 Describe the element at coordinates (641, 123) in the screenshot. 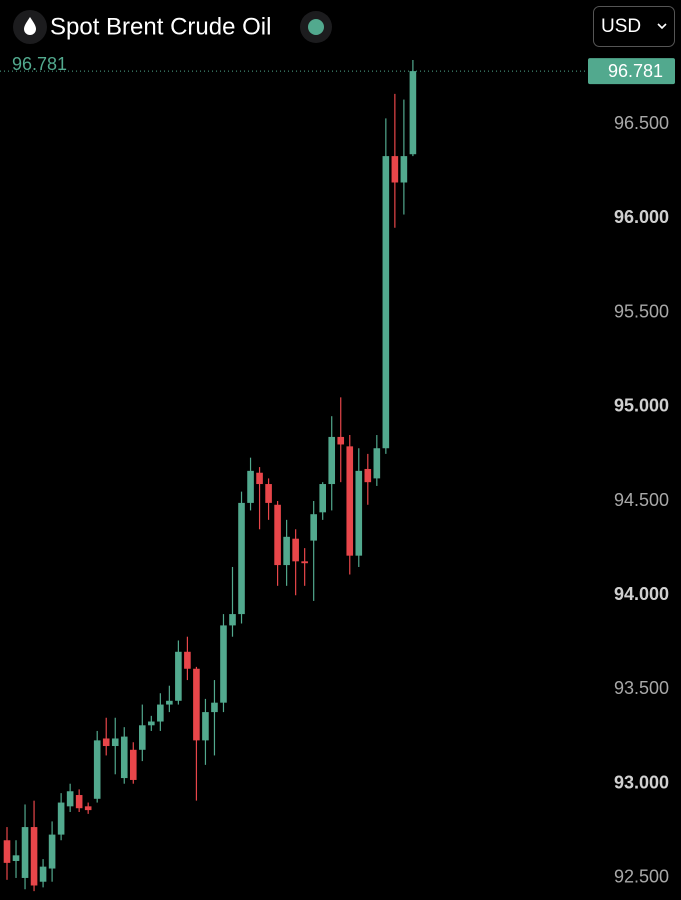

I see `y-tick-label: 96.500` at that location.